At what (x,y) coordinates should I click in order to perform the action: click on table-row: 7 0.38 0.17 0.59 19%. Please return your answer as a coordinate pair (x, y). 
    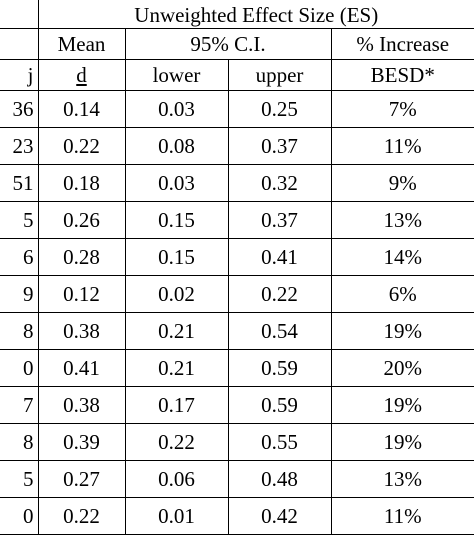
    Looking at the image, I should click on (237, 405).